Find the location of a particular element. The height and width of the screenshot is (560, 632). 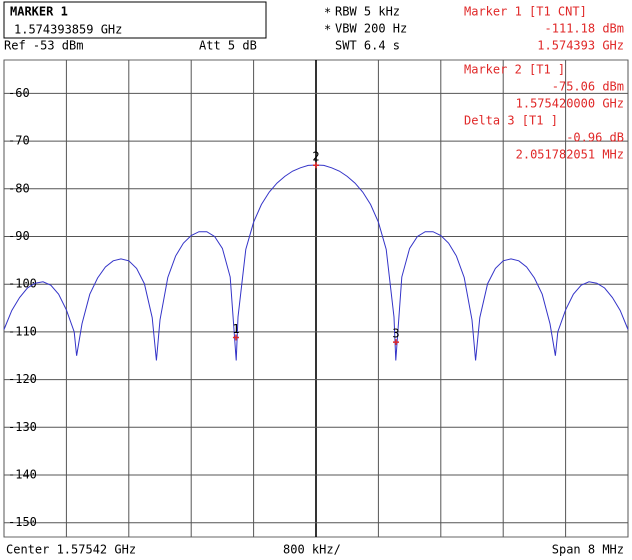

setting: RBW 5 kHz is located at coordinates (367, 12).